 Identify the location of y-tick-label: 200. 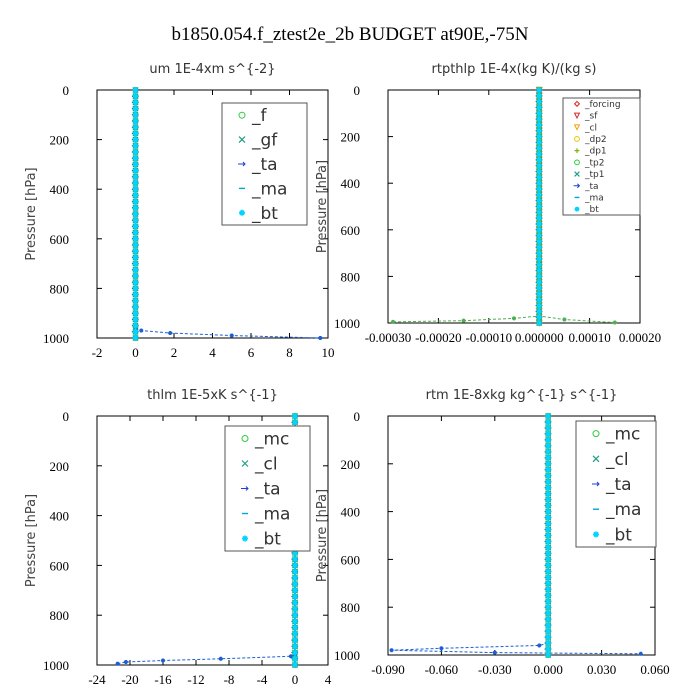
(351, 137).